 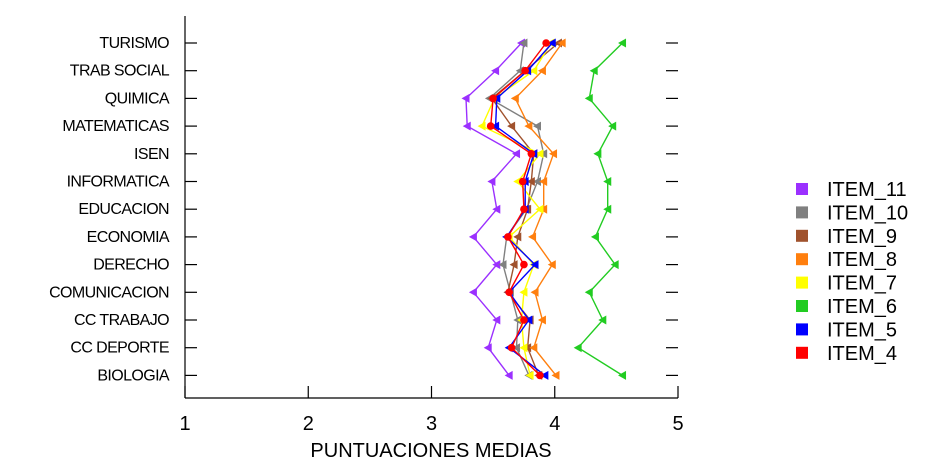 I want to click on x-tick-label: 2, so click(x=308, y=424).